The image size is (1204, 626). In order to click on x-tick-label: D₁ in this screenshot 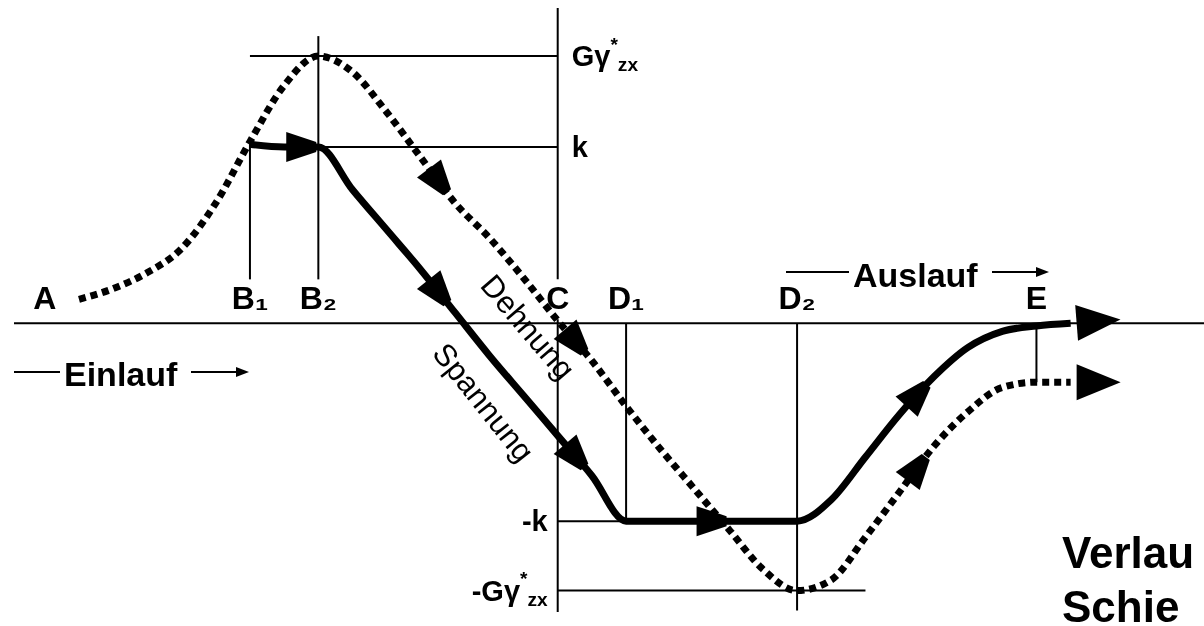, I will do `click(626, 298)`.